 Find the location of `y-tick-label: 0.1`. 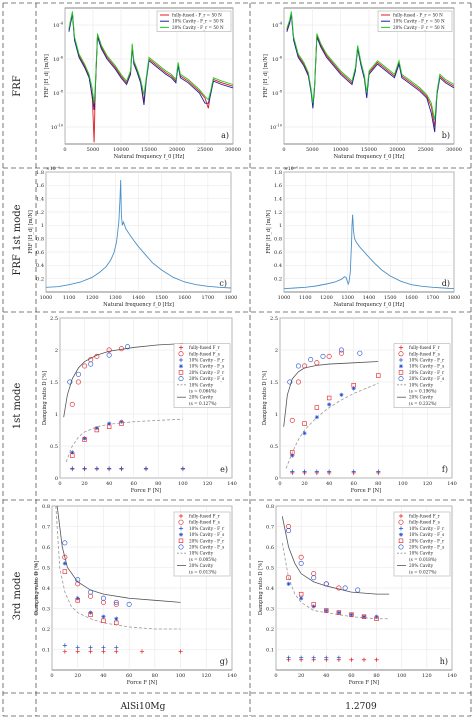

y-tick-label: 0.1 is located at coordinates (46, 650).